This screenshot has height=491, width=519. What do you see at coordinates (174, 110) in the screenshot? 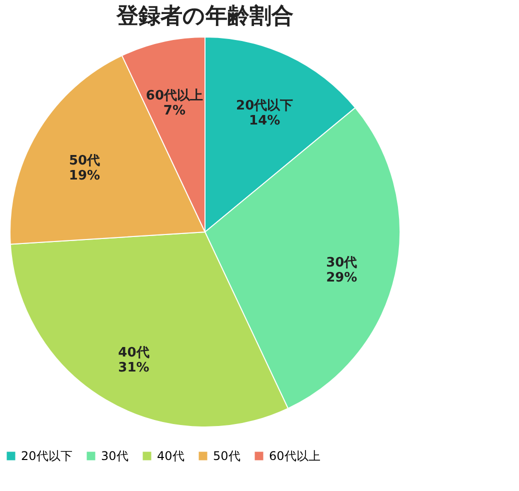
I see `data-label: 7%` at bounding box center [174, 110].